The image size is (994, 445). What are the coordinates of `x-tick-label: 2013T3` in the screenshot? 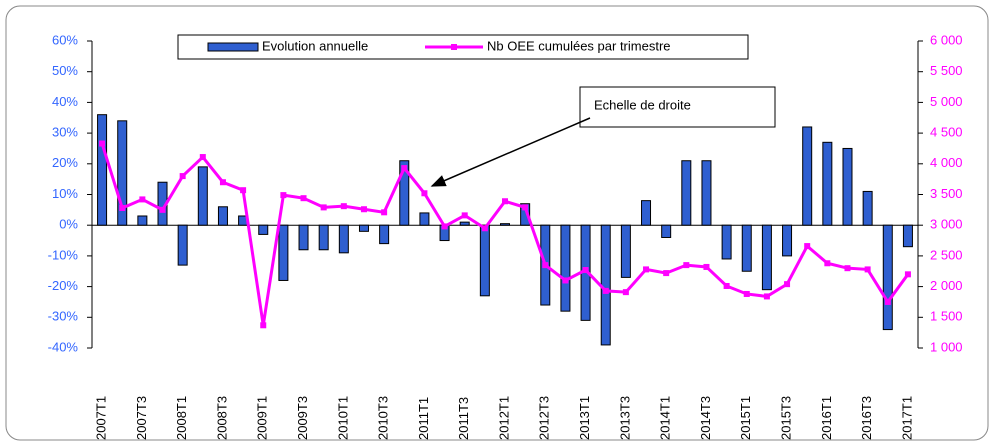 It's located at (624, 418).